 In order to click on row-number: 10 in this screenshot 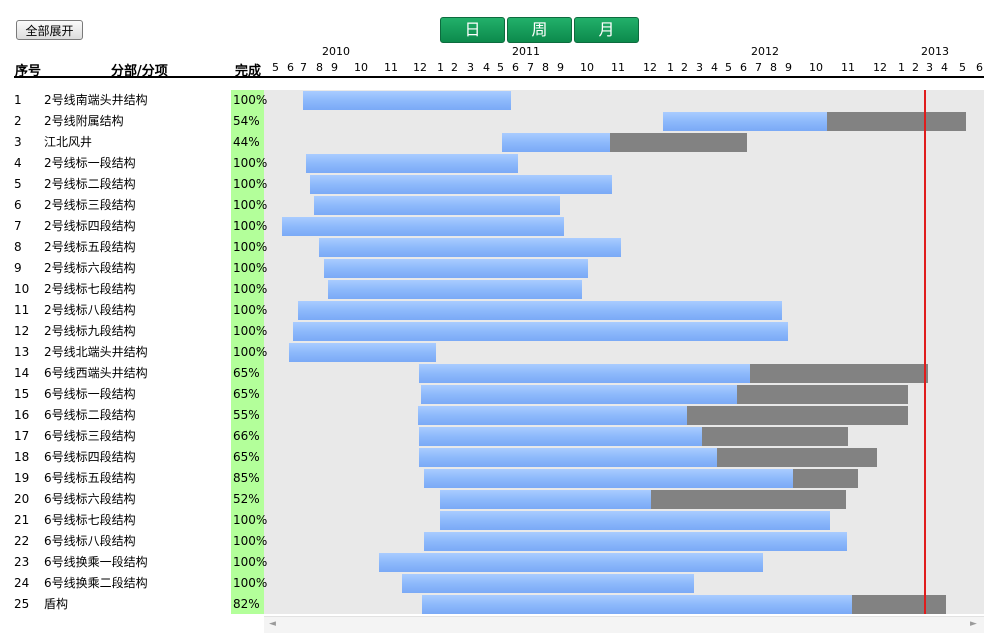, I will do `click(22, 289)`.